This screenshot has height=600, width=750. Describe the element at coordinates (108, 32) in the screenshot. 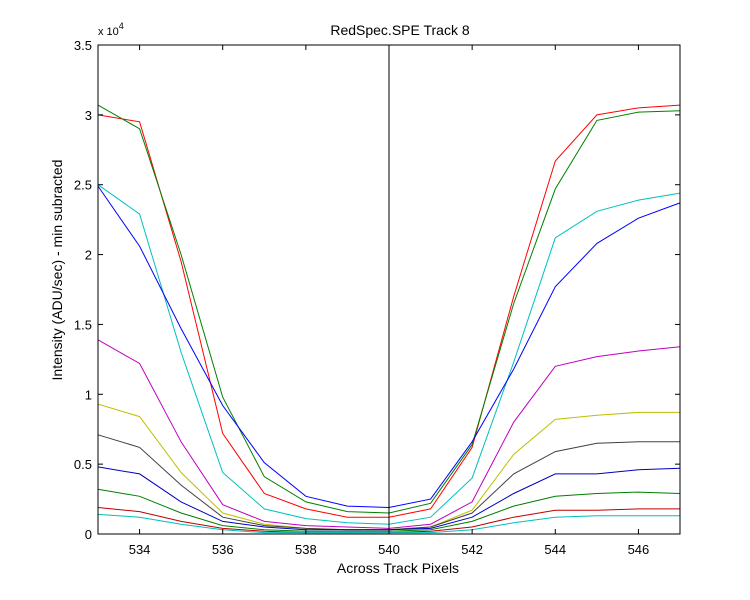

I see `y-exponent-base: x 10` at that location.